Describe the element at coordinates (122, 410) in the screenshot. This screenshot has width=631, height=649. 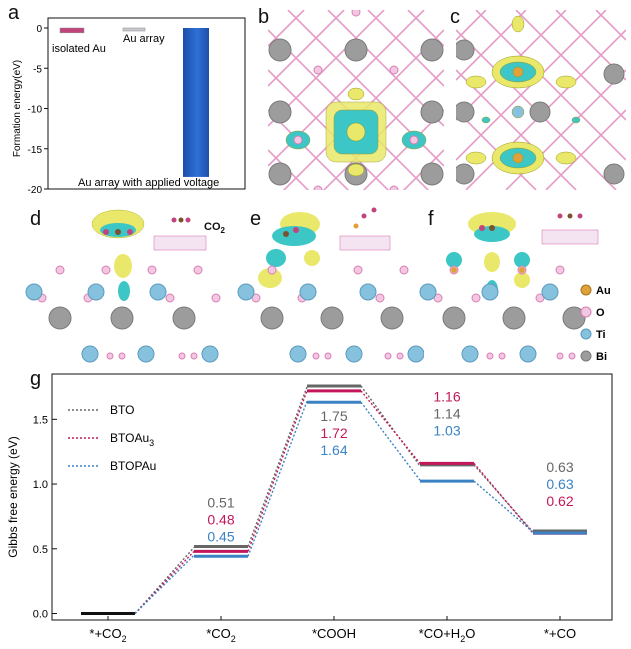
I see `legend-label-bto: BTO` at that location.